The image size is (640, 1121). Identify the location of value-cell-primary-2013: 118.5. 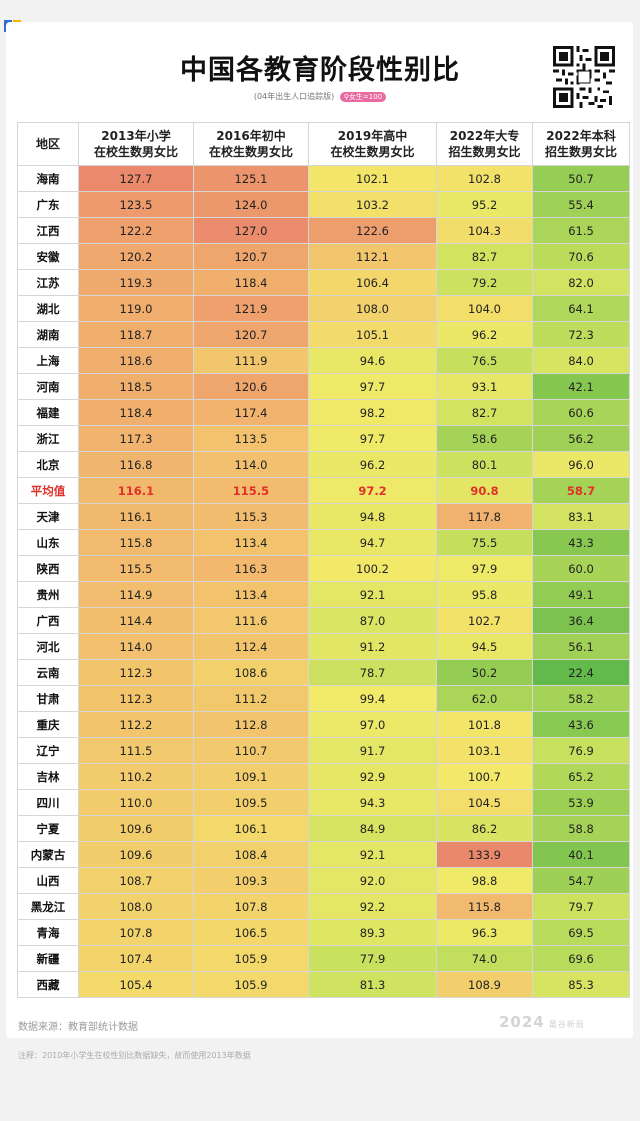
(136, 386).